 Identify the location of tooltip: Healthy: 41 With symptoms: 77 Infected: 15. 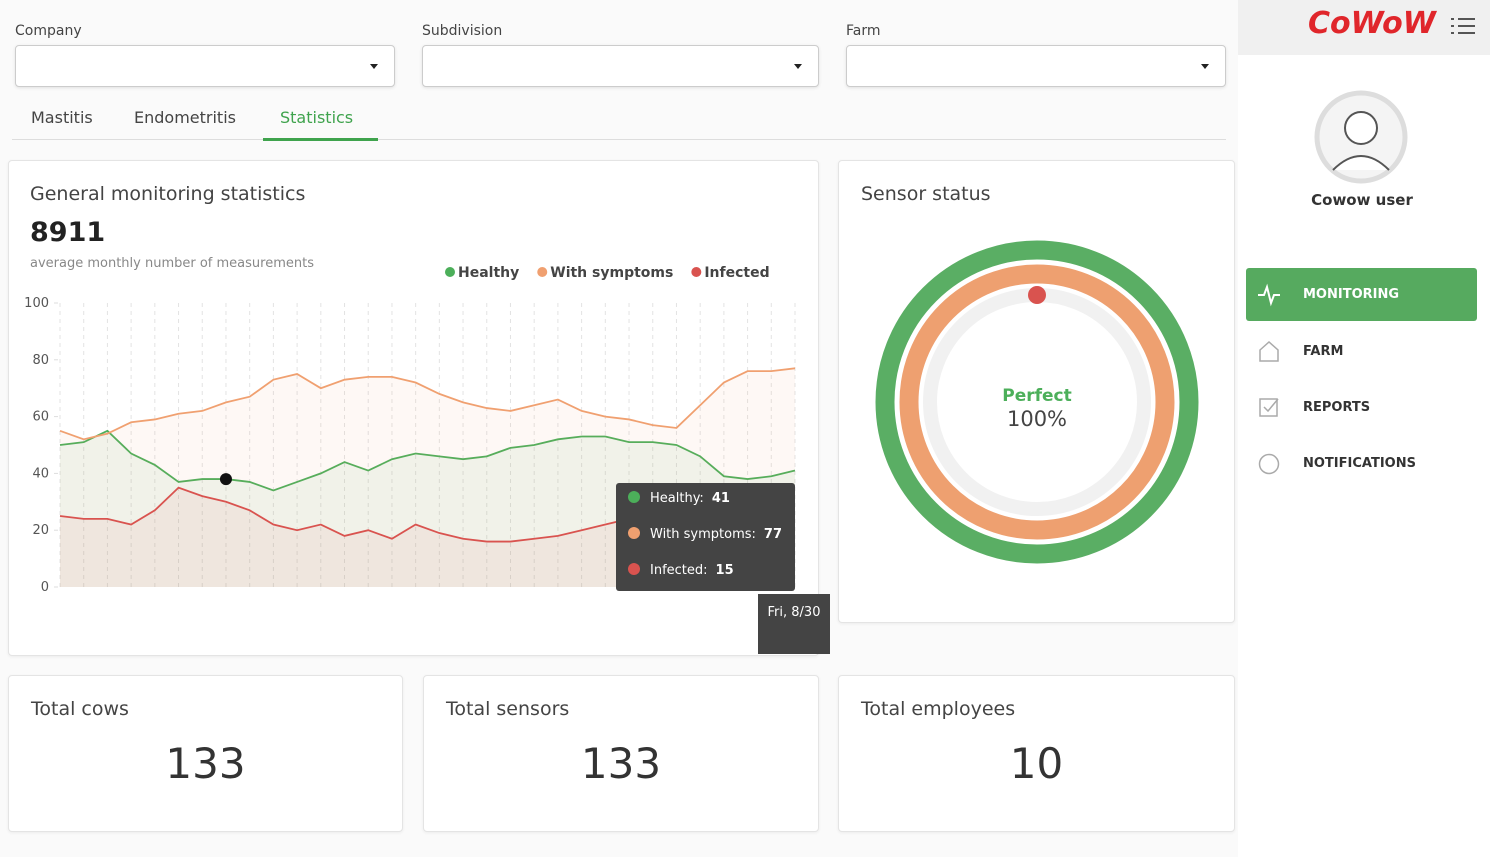
(705, 537).